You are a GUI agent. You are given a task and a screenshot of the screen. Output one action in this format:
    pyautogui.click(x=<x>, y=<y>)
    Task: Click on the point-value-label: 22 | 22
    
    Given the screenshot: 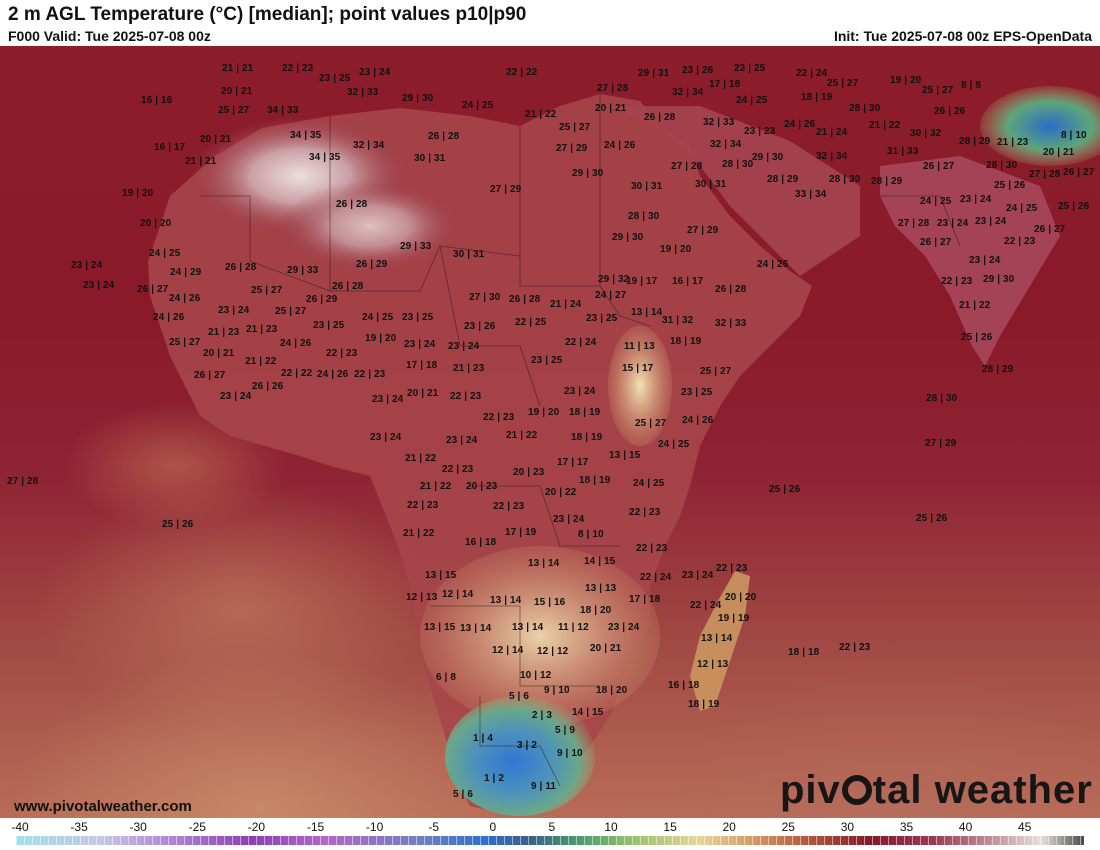 What is the action you would take?
    pyautogui.click(x=522, y=72)
    